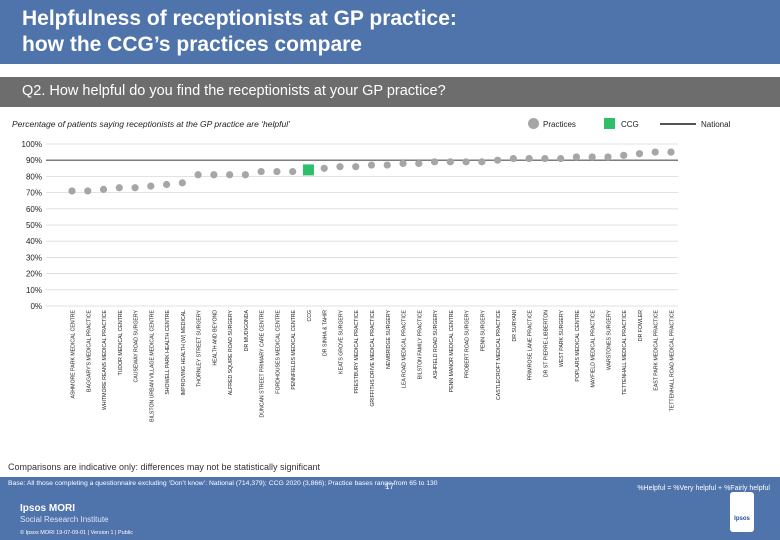 The image size is (780, 540). Describe the element at coordinates (625, 351) in the screenshot. I see `x-category-label: TETTENHALL MEDICAL PRACTICE` at that location.